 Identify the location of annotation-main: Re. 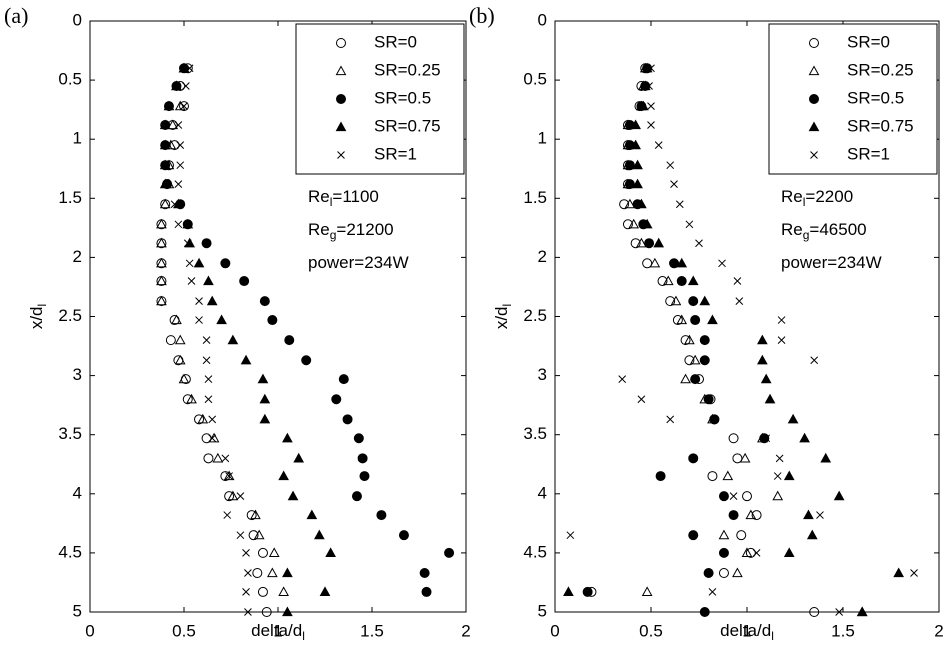
(792, 196).